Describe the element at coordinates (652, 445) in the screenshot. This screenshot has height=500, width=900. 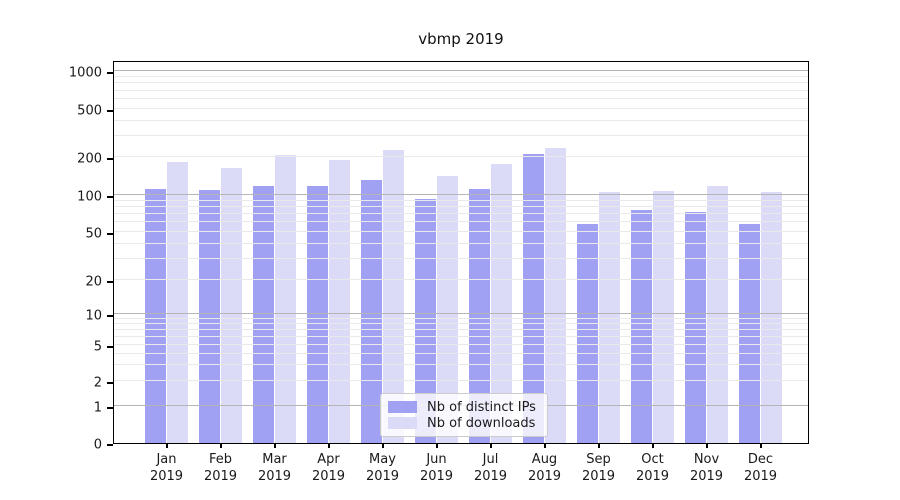
I see `x-tick-mark-oct` at that location.